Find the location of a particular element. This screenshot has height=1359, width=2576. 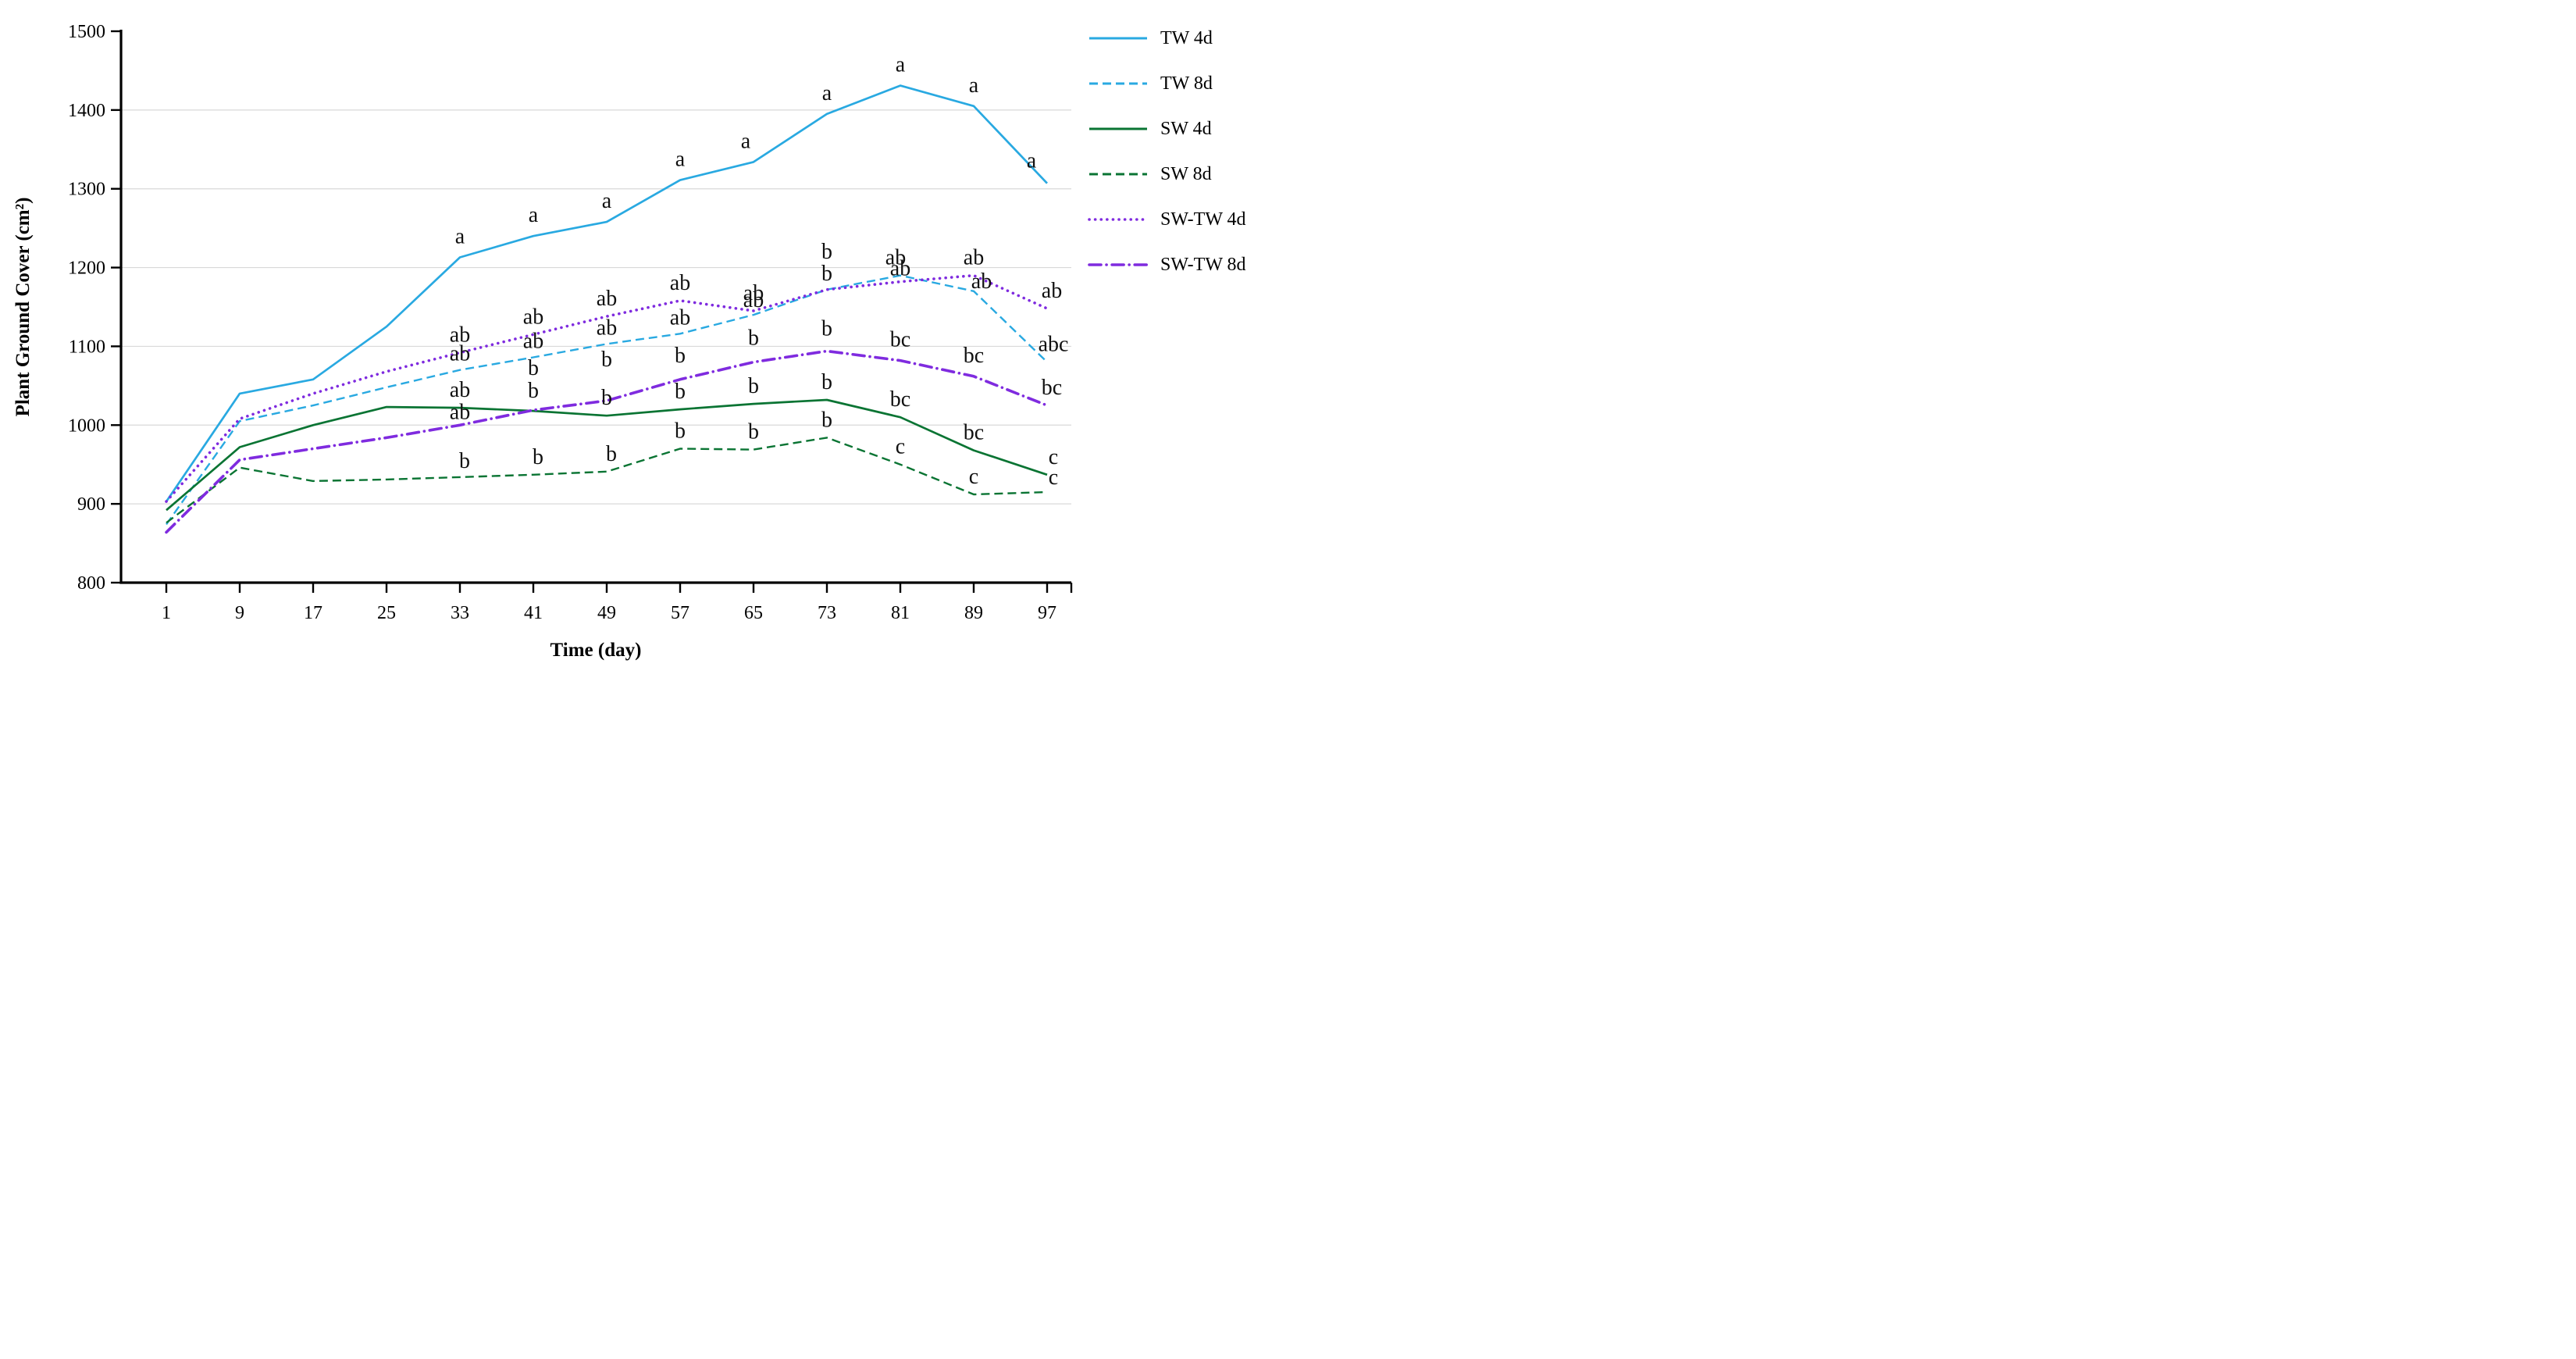

legend-swatch-dashed-green-icon is located at coordinates (1118, 174).